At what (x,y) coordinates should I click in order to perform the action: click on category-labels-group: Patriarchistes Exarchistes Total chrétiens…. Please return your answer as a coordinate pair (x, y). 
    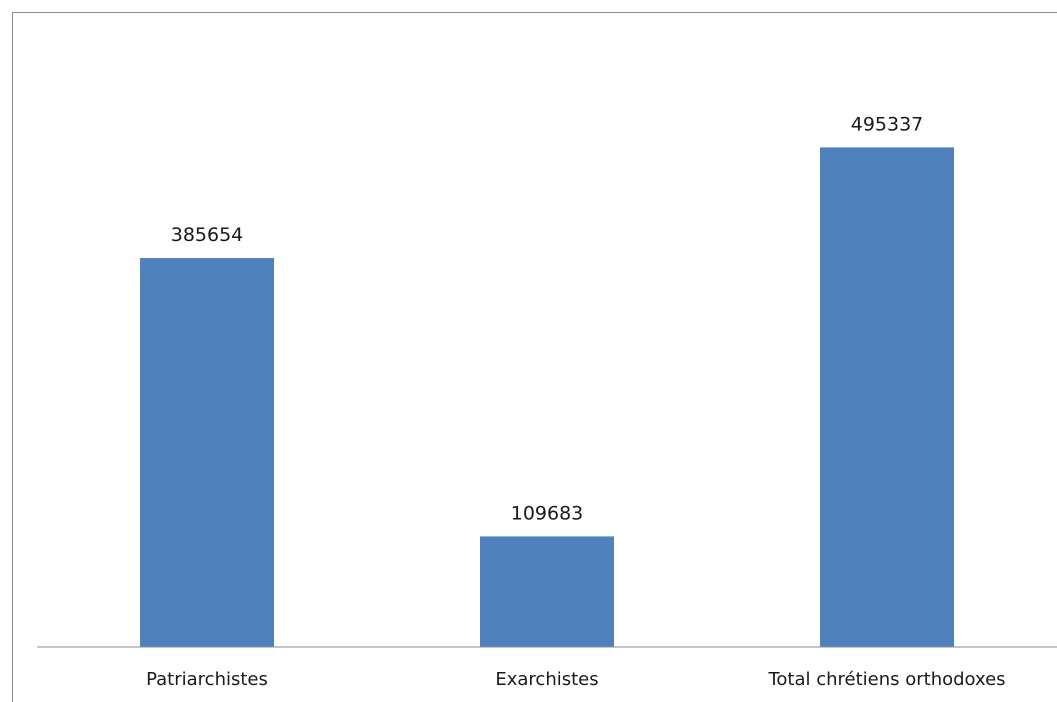
    Looking at the image, I should click on (575, 679).